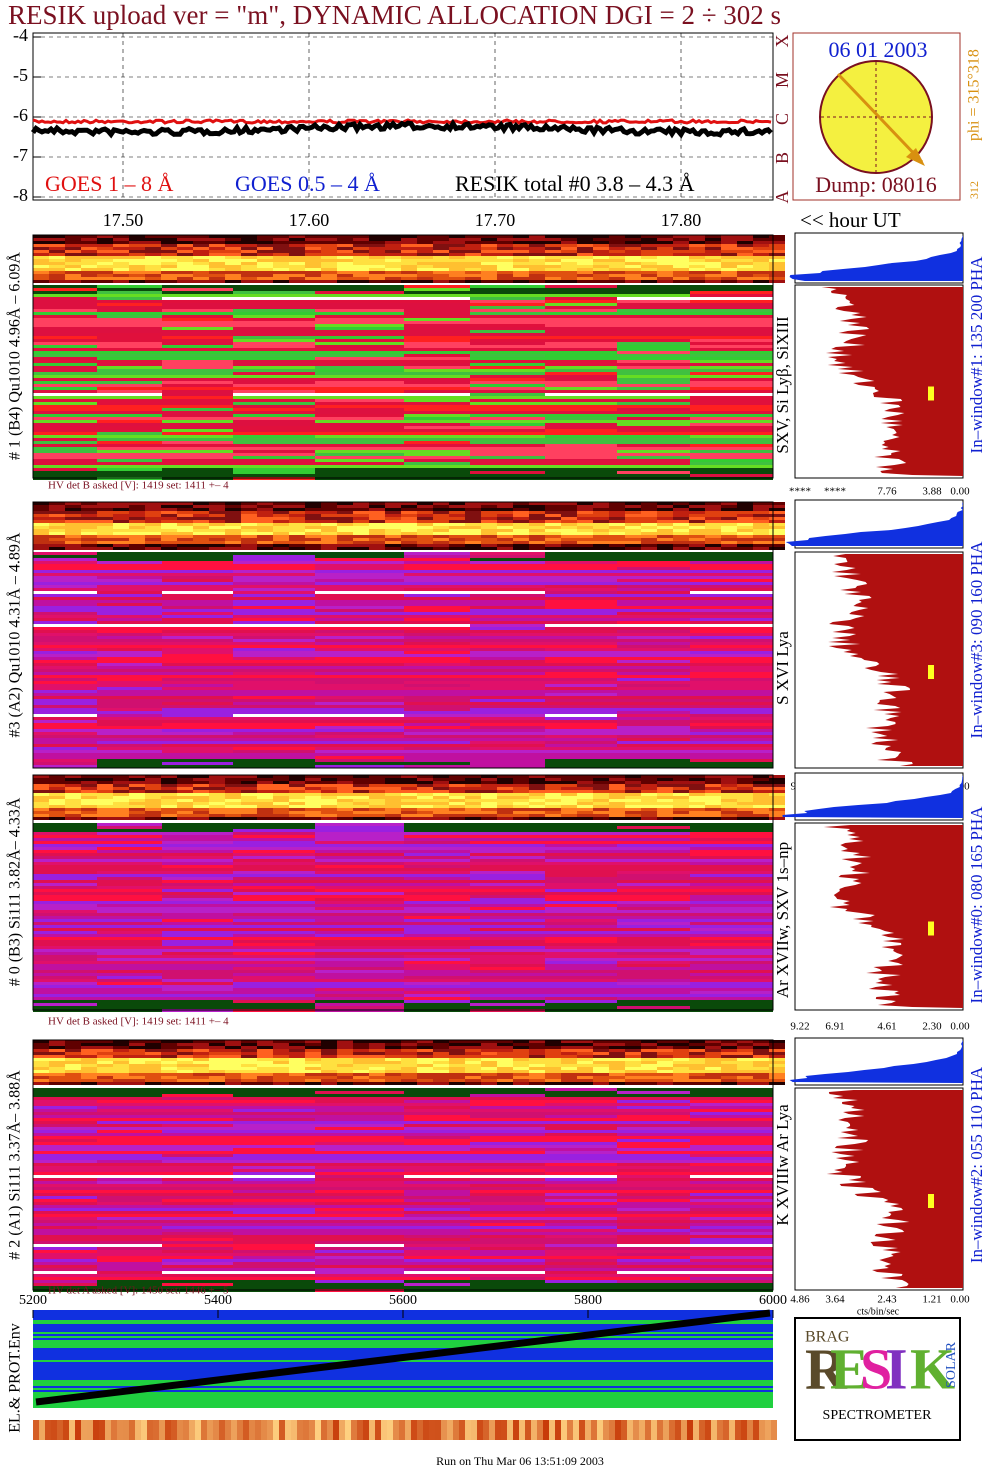  I want to click on hist-tick-label: 3.88, so click(932, 492).